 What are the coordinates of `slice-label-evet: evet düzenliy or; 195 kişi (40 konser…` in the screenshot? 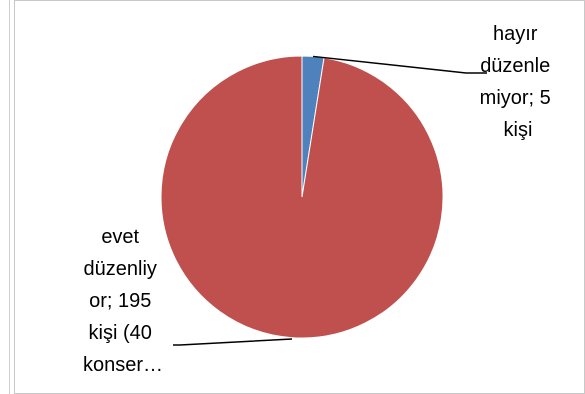 It's located at (123, 301).